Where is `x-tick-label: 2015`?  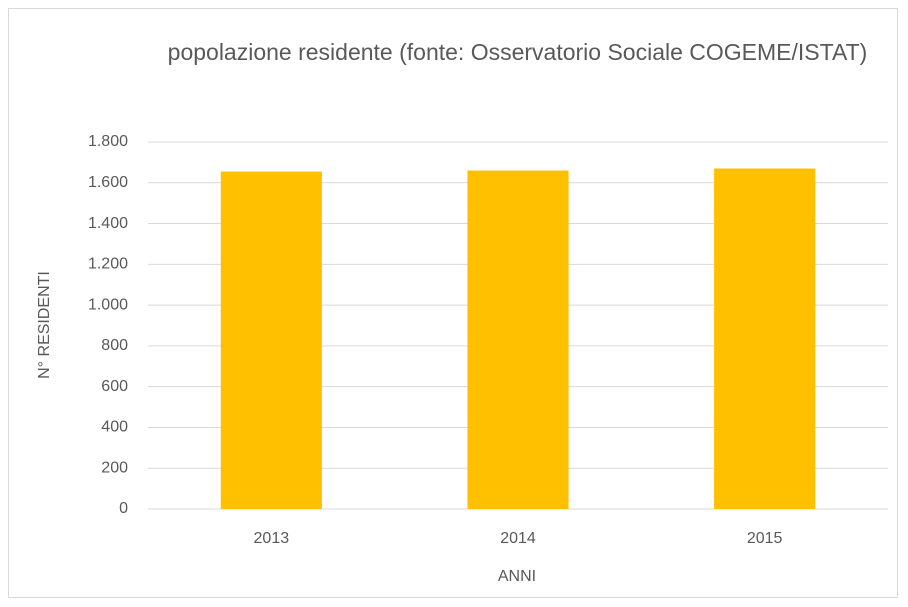 x-tick-label: 2015 is located at coordinates (765, 538).